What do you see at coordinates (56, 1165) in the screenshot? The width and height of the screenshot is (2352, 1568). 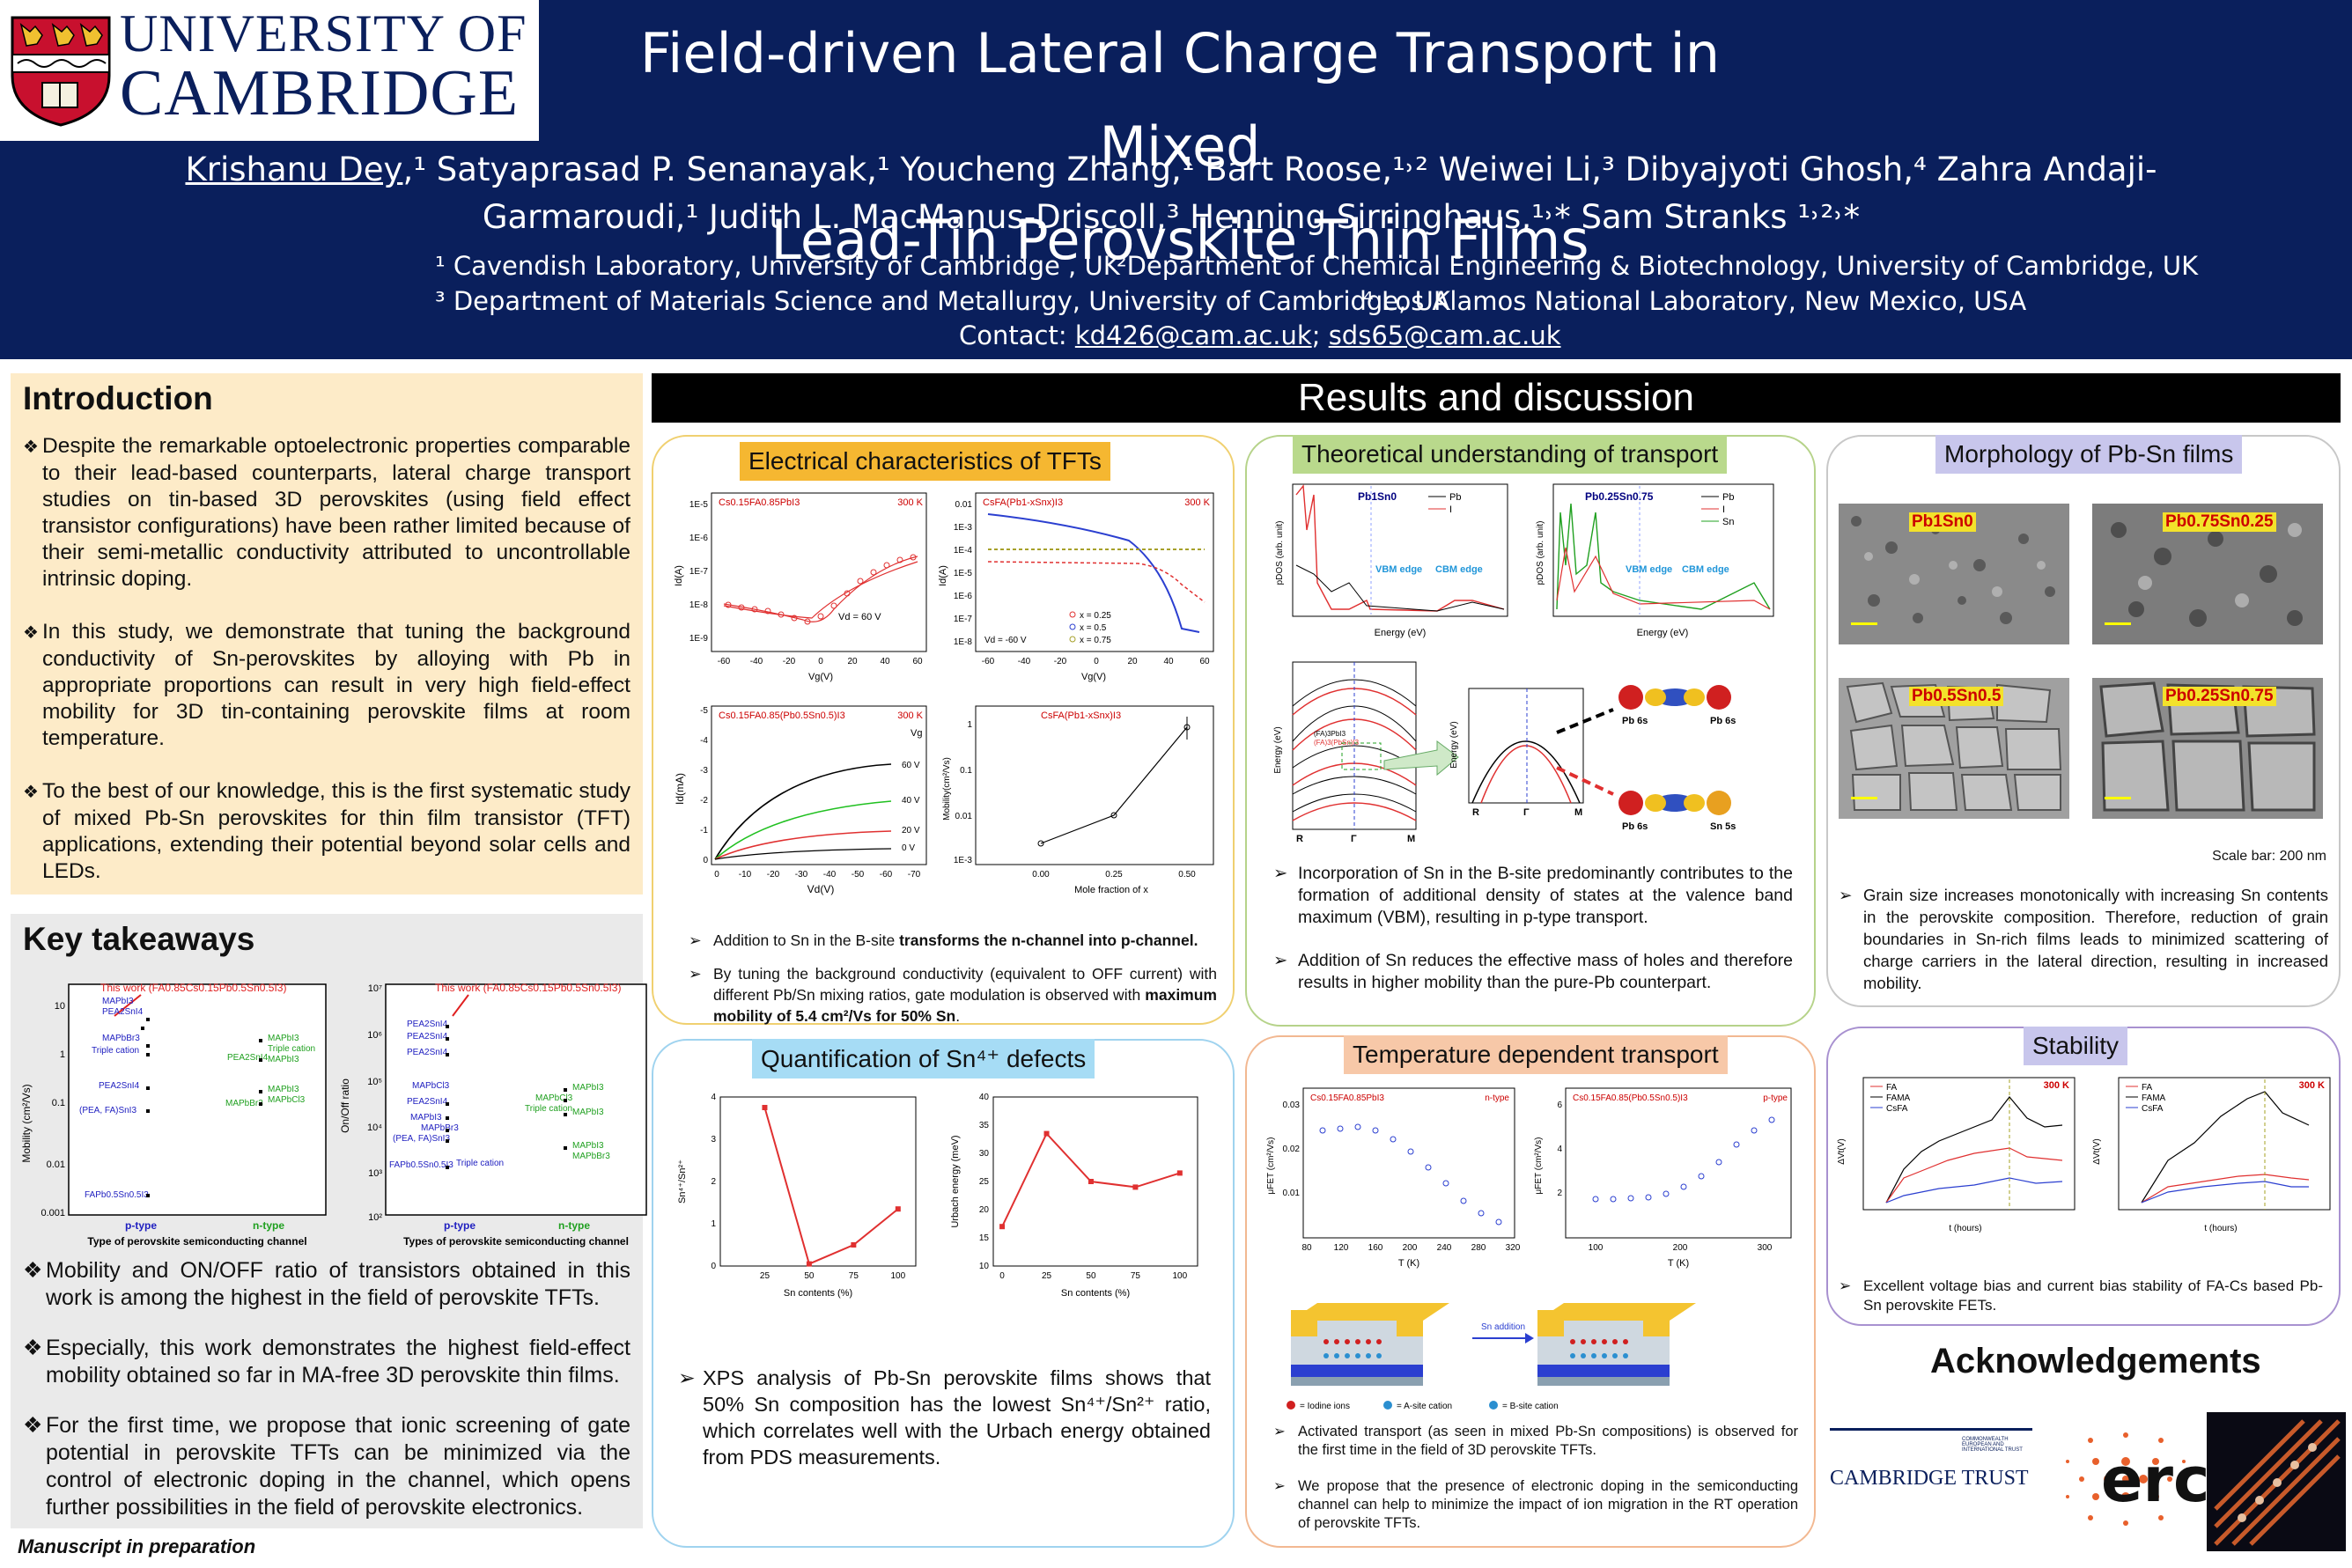 I see `svg-text: 0.01` at bounding box center [56, 1165].